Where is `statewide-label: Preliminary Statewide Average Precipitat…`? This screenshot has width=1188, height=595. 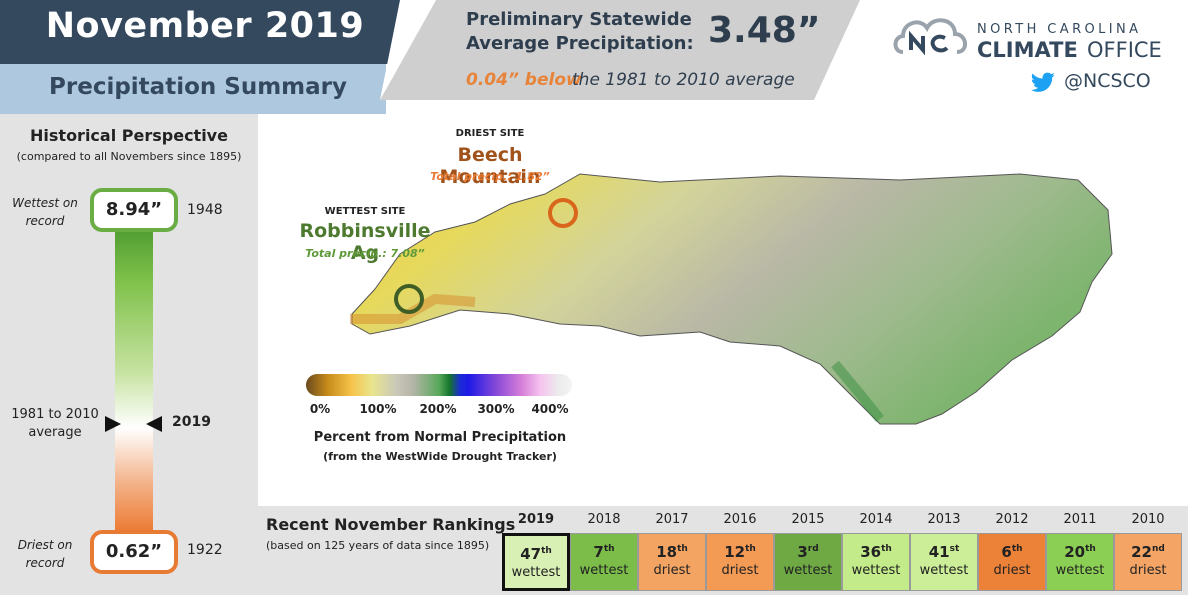
statewide-label: Preliminary Statewide Average Precipitat… is located at coordinates (581, 32).